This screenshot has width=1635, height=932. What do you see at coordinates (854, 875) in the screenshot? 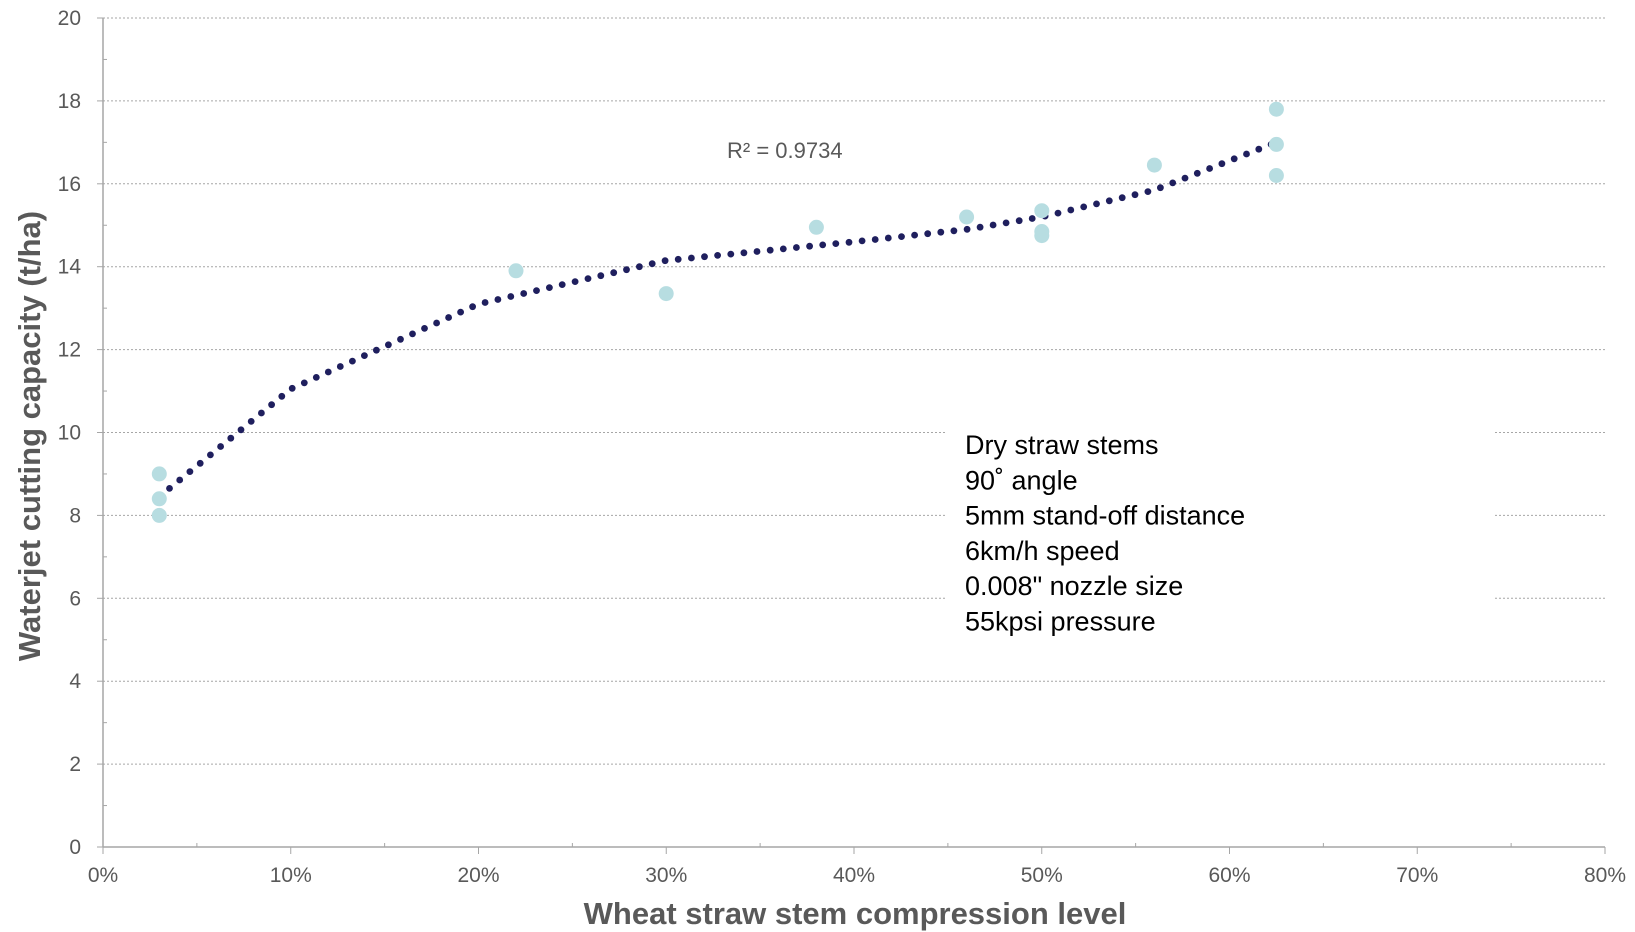
I see `x-tick-label: 40%` at bounding box center [854, 875].